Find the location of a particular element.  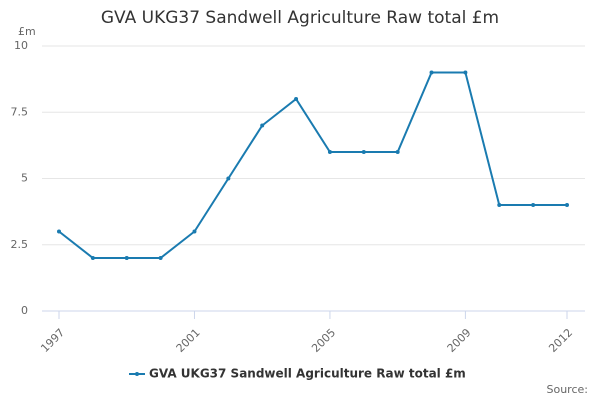

legend-marker is located at coordinates (137, 374).